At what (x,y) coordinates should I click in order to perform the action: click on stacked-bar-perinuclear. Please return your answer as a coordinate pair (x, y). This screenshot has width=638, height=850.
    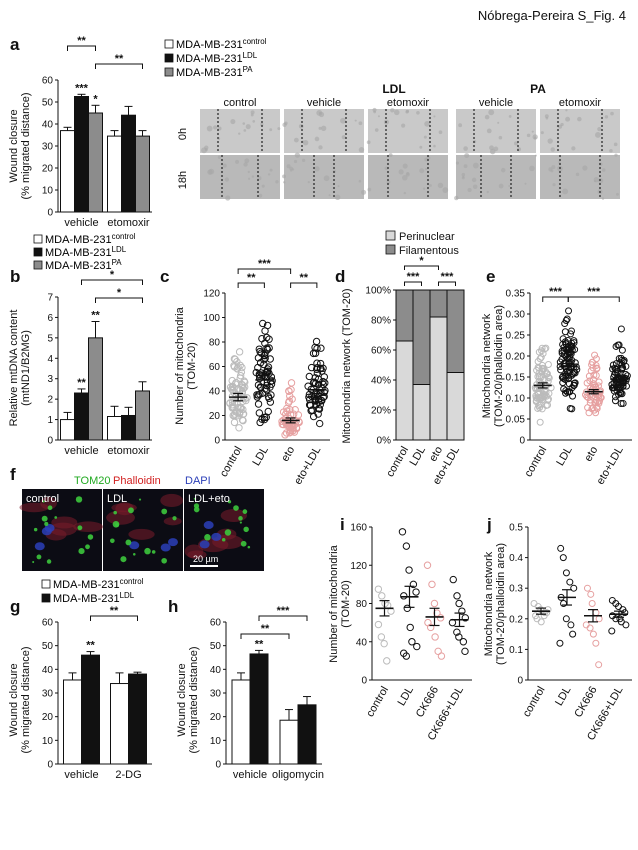
    Looking at the image, I should click on (421, 412).